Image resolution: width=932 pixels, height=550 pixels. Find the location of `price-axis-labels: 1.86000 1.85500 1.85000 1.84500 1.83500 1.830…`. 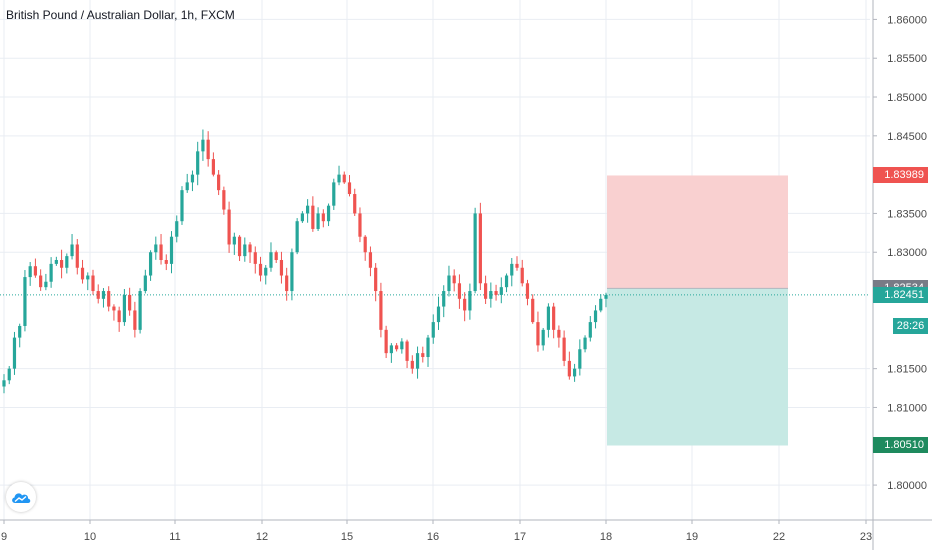

price-axis-labels: 1.86000 1.85500 1.85000 1.84500 1.83500 1.830… is located at coordinates (907, 253).